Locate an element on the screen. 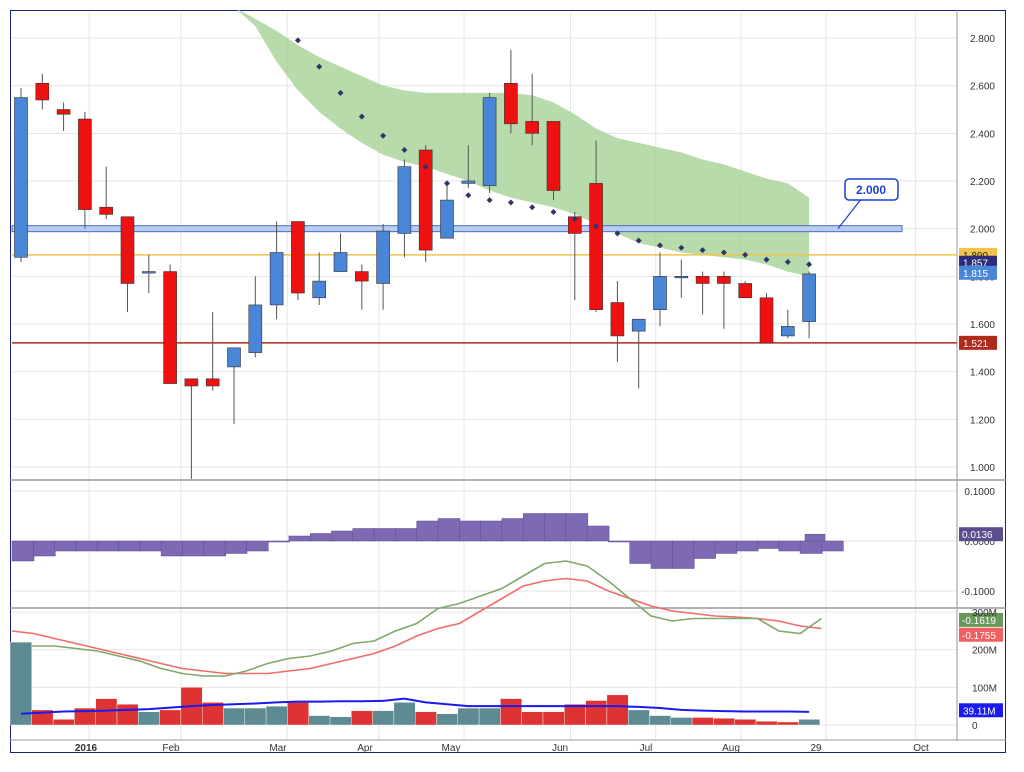 The height and width of the screenshot is (772, 1024). hist-badge is located at coordinates (981, 534).